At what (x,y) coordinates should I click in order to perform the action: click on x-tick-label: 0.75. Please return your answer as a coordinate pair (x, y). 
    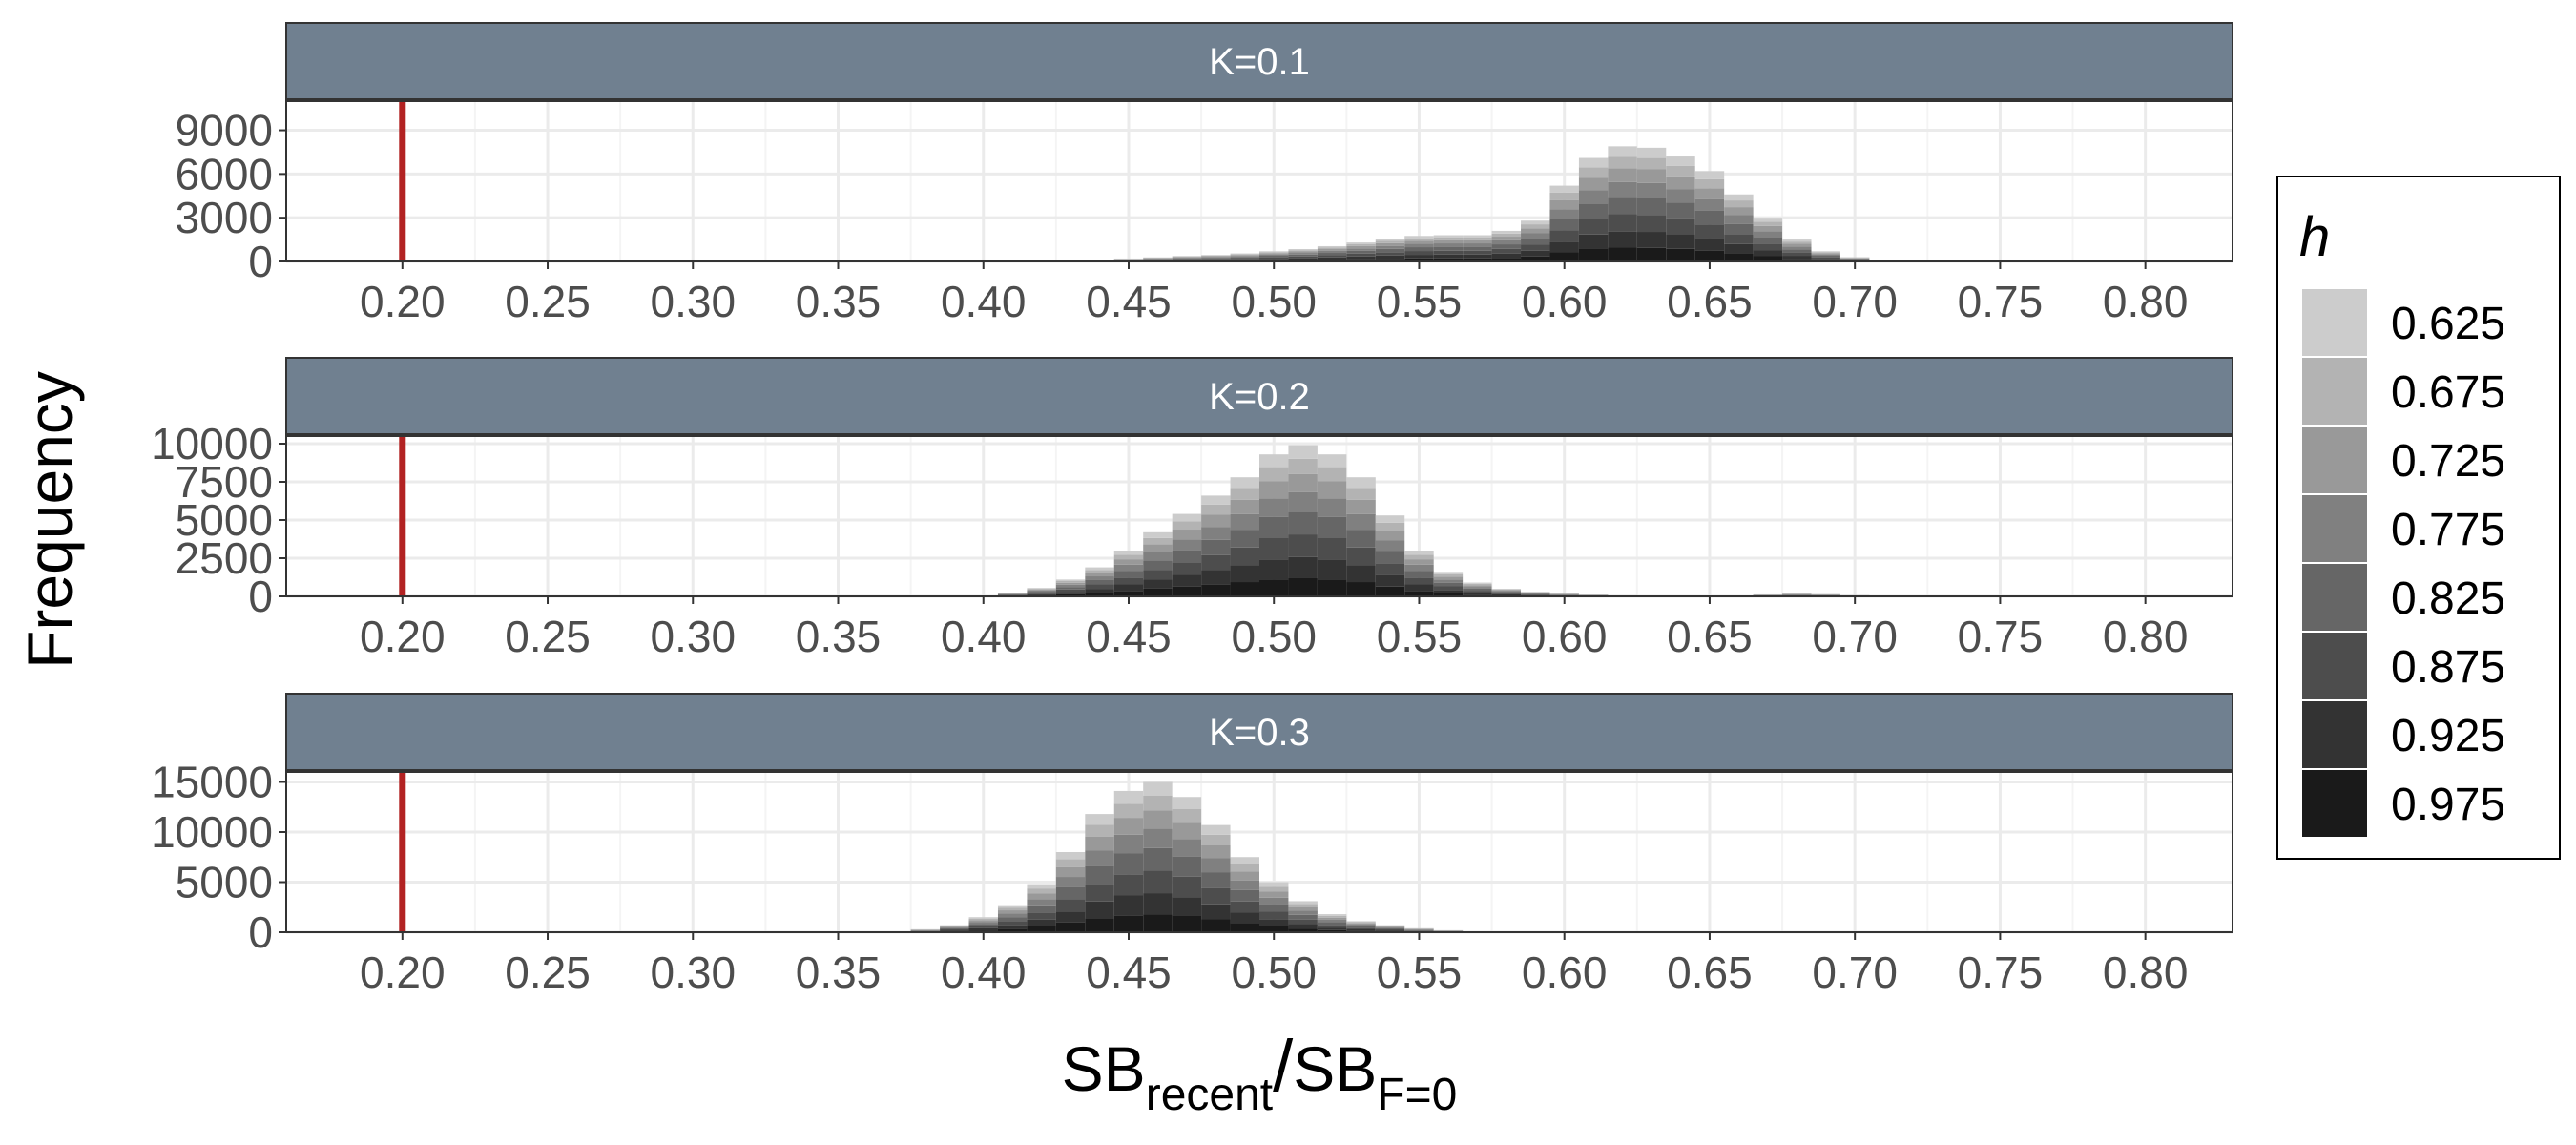
    Looking at the image, I should click on (2001, 972).